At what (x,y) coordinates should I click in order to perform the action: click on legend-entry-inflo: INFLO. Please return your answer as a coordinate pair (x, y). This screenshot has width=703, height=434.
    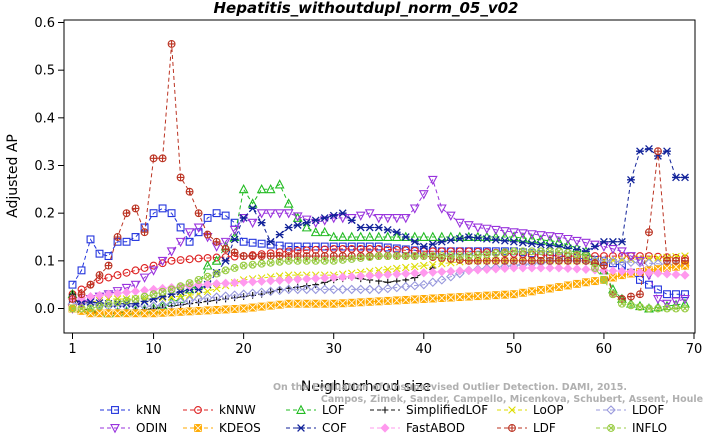
    Looking at the image, I should click on (631, 427).